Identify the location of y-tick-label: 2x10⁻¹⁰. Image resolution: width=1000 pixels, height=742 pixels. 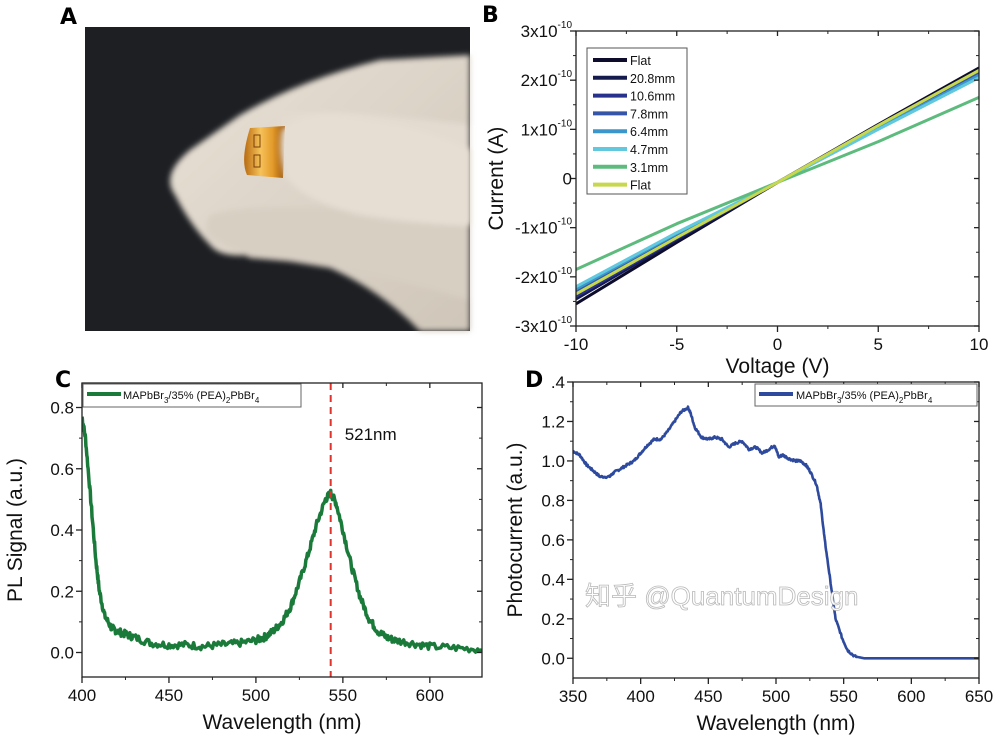
(547, 79).